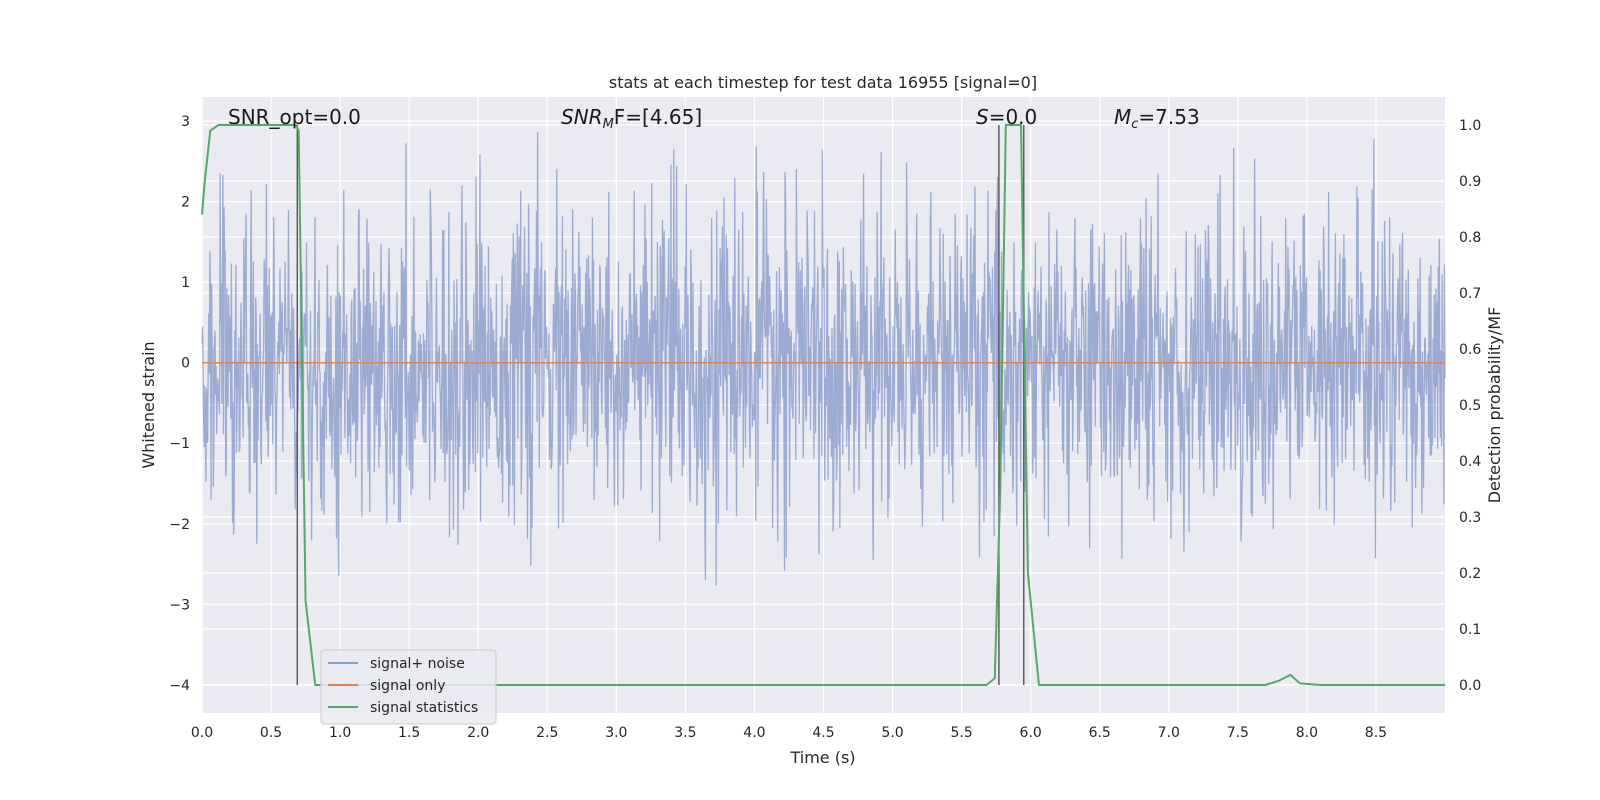 The image size is (1600, 800). What do you see at coordinates (631, 118) in the screenshot?
I see `annotation-snr-mf: SNRMF=[4.65]` at bounding box center [631, 118].